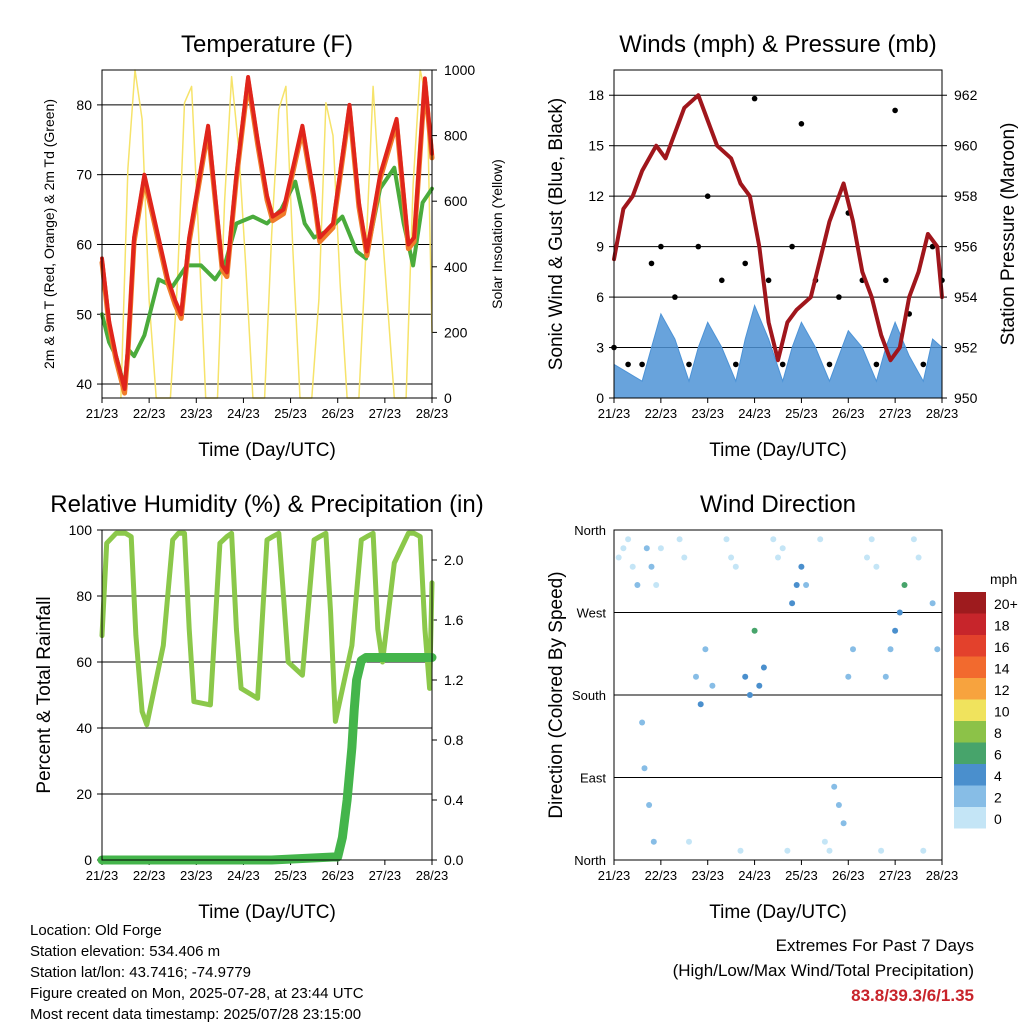 This screenshot has width=1024, height=1025. I want to click on series-t2m-line, so click(267, 233).